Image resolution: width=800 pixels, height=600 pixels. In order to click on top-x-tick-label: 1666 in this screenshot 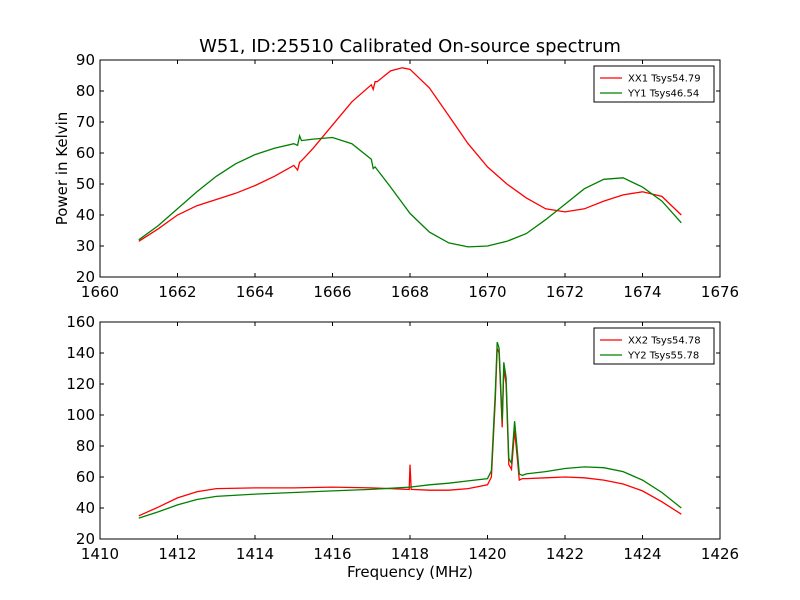, I will do `click(332, 292)`.